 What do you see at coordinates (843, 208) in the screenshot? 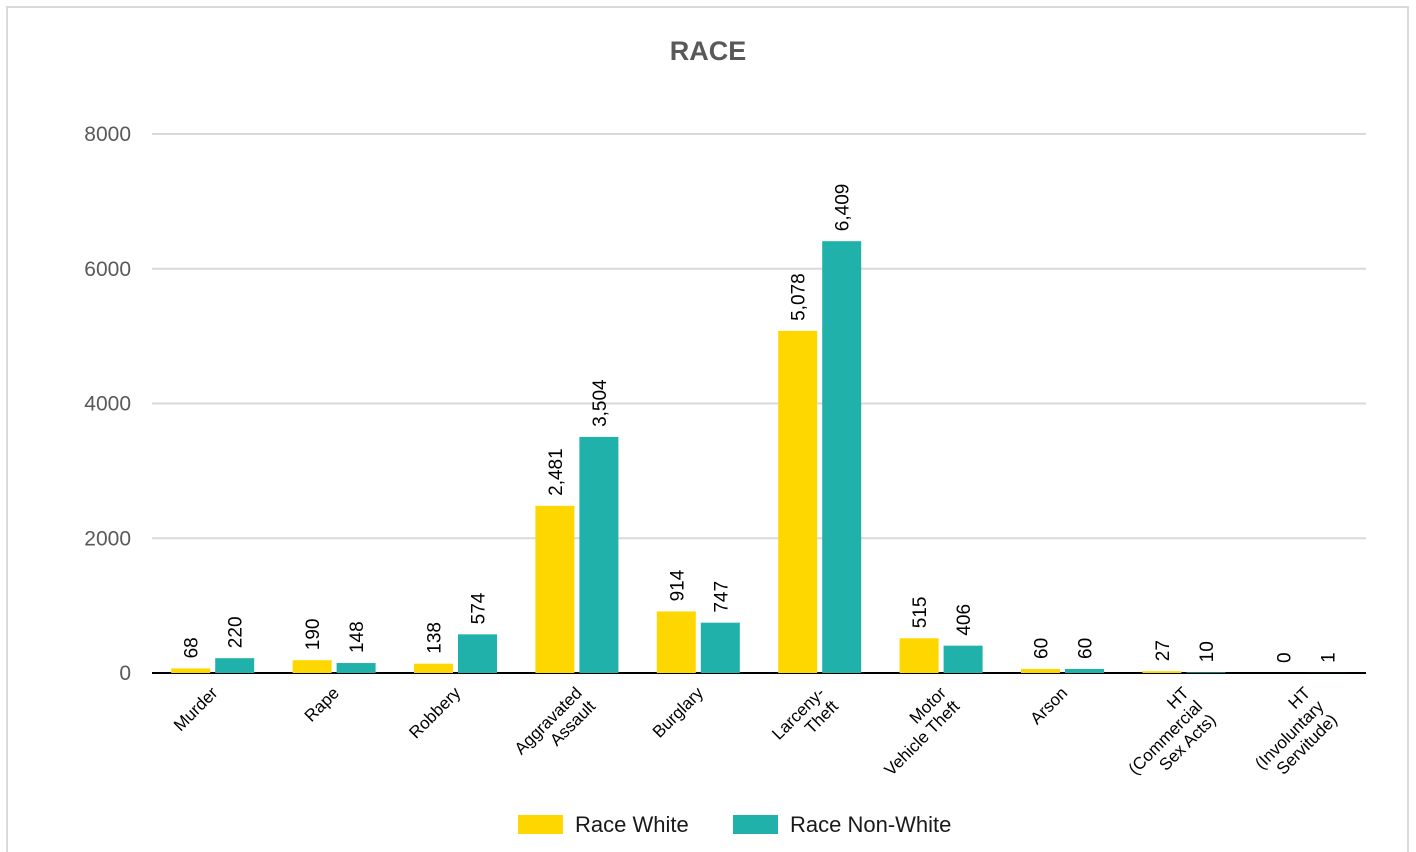
I see `data-label: 6,409` at bounding box center [843, 208].